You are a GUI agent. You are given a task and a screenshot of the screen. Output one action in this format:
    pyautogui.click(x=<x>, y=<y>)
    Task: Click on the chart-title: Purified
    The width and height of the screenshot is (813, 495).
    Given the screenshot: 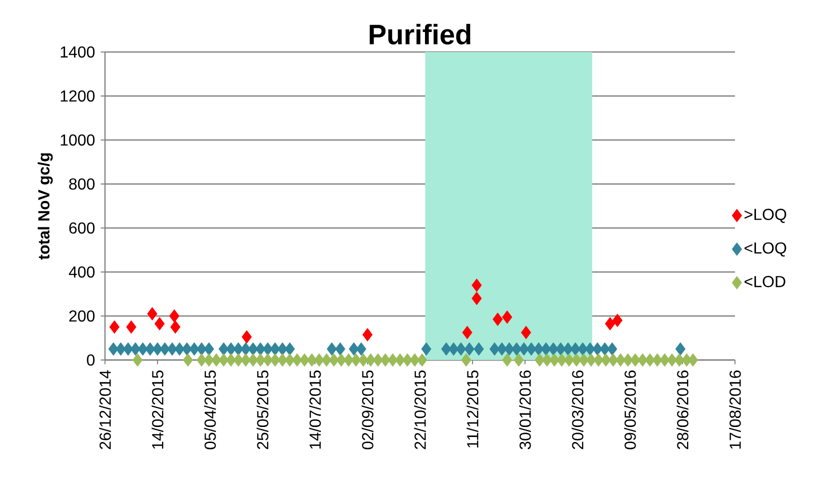 What is the action you would take?
    pyautogui.click(x=420, y=34)
    